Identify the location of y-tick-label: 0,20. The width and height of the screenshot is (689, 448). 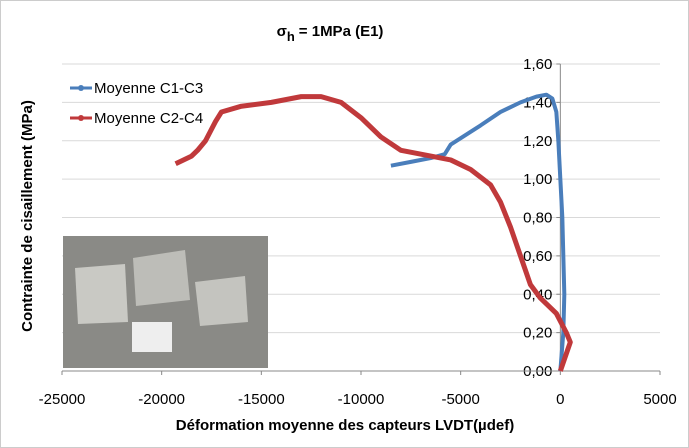
(537, 333).